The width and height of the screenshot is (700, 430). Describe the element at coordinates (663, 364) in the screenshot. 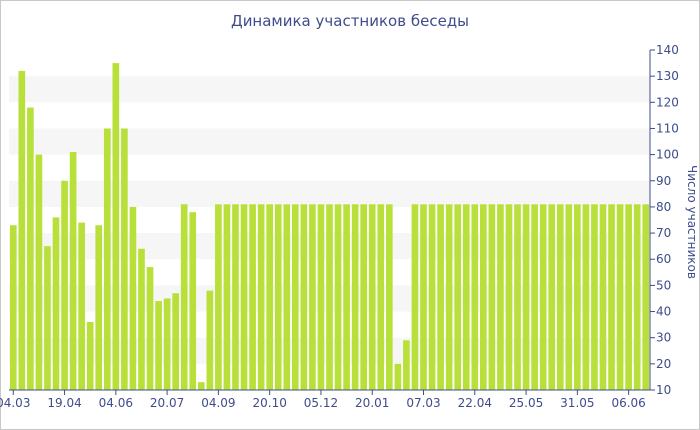

I see `y-tick-label: 20` at that location.